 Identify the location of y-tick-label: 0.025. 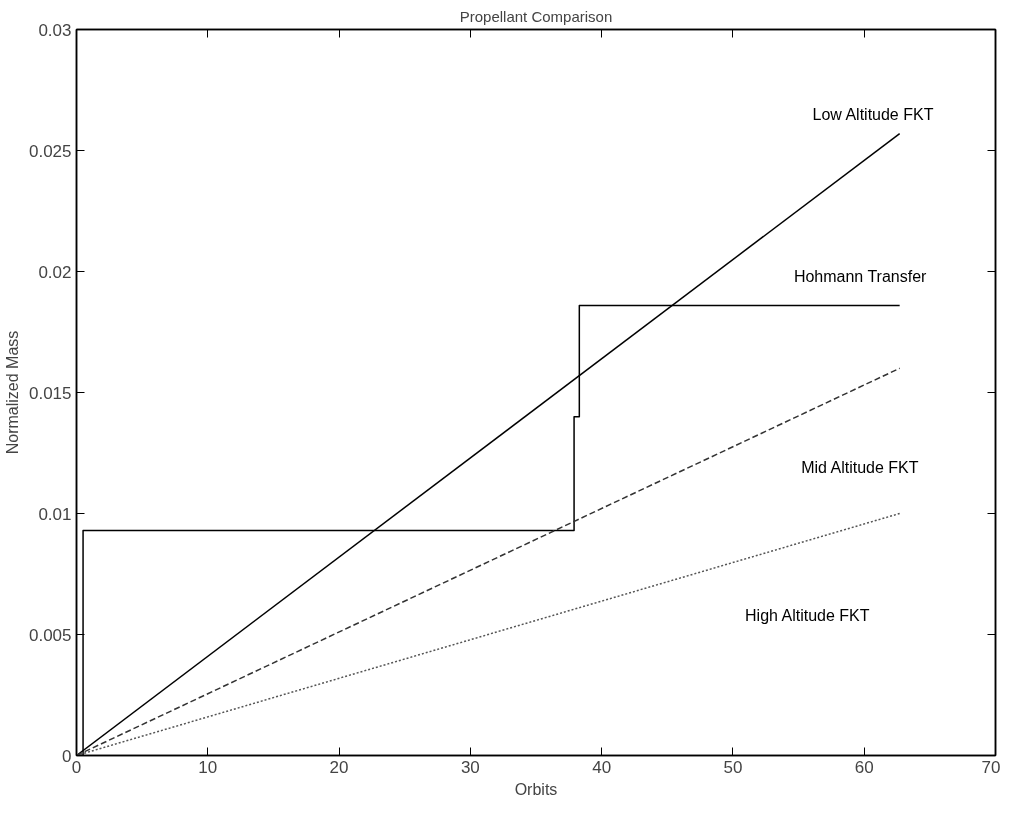
(50, 151).